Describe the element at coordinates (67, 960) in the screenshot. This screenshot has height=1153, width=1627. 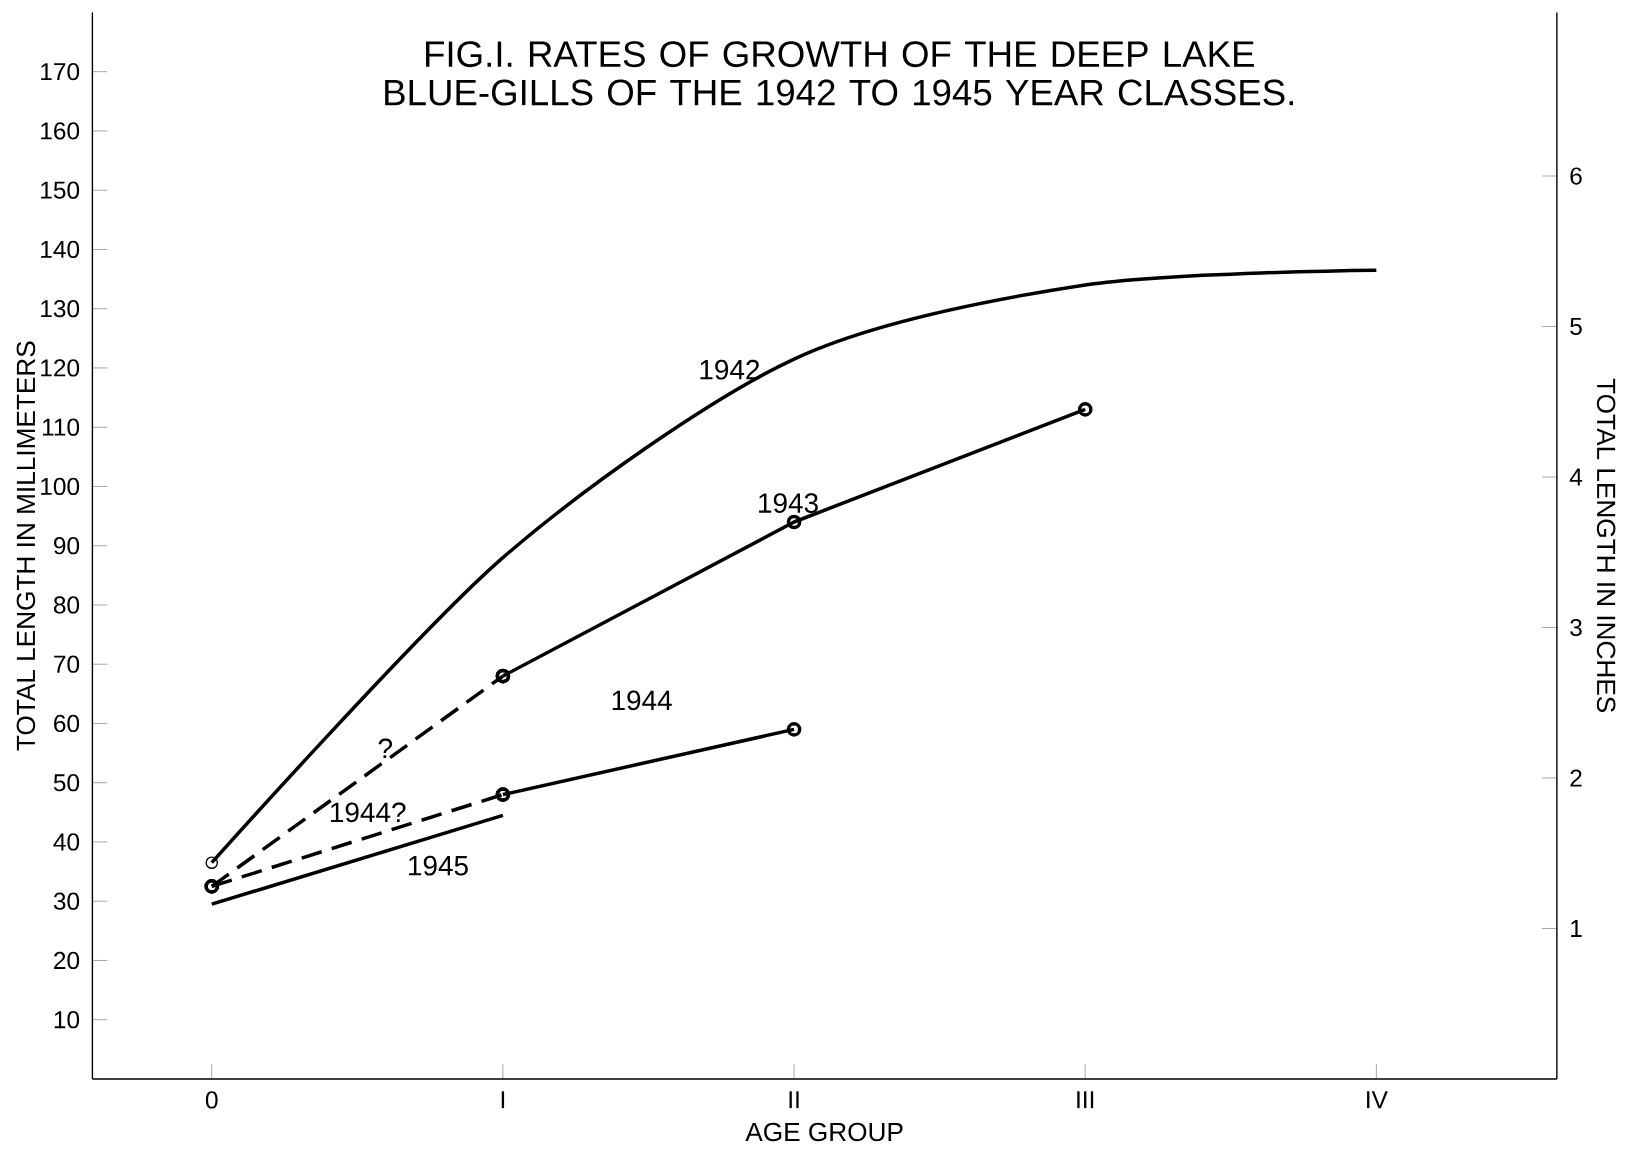
I see `y-tick-label: 20` at that location.